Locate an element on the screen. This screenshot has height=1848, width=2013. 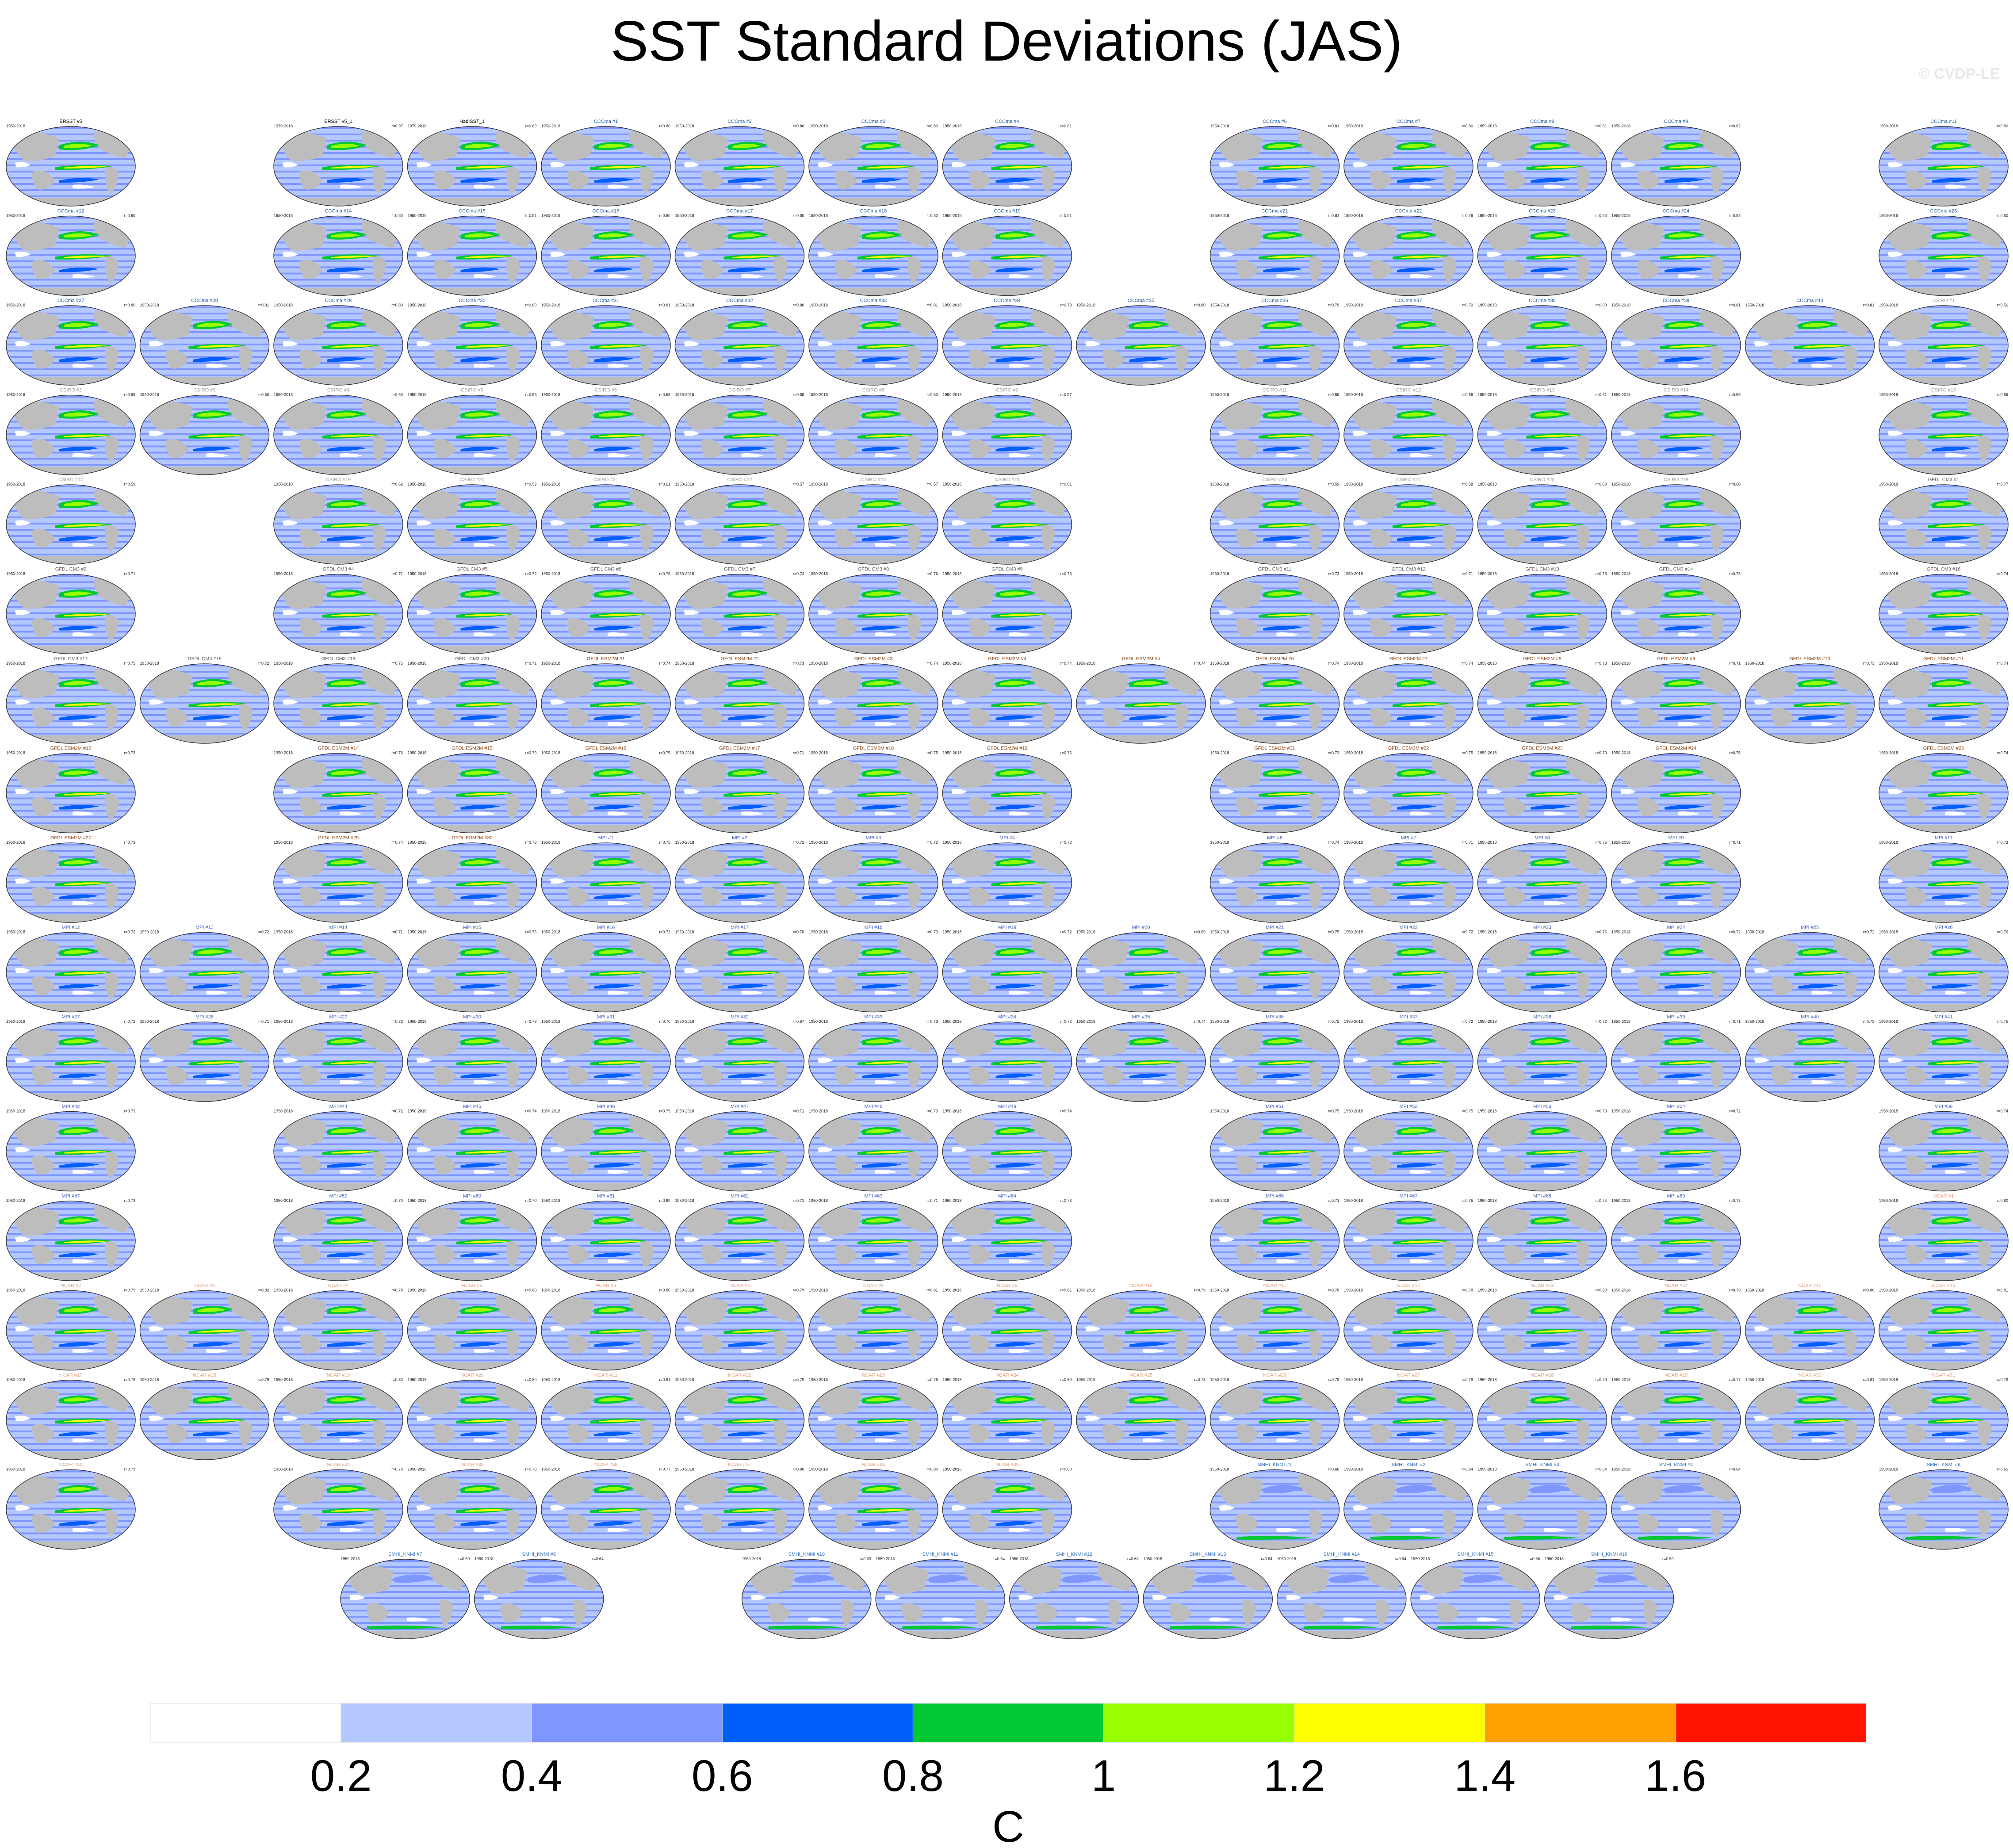
map-panel: MPI #8 1950-2018 r=0.75 is located at coordinates (1542, 879).